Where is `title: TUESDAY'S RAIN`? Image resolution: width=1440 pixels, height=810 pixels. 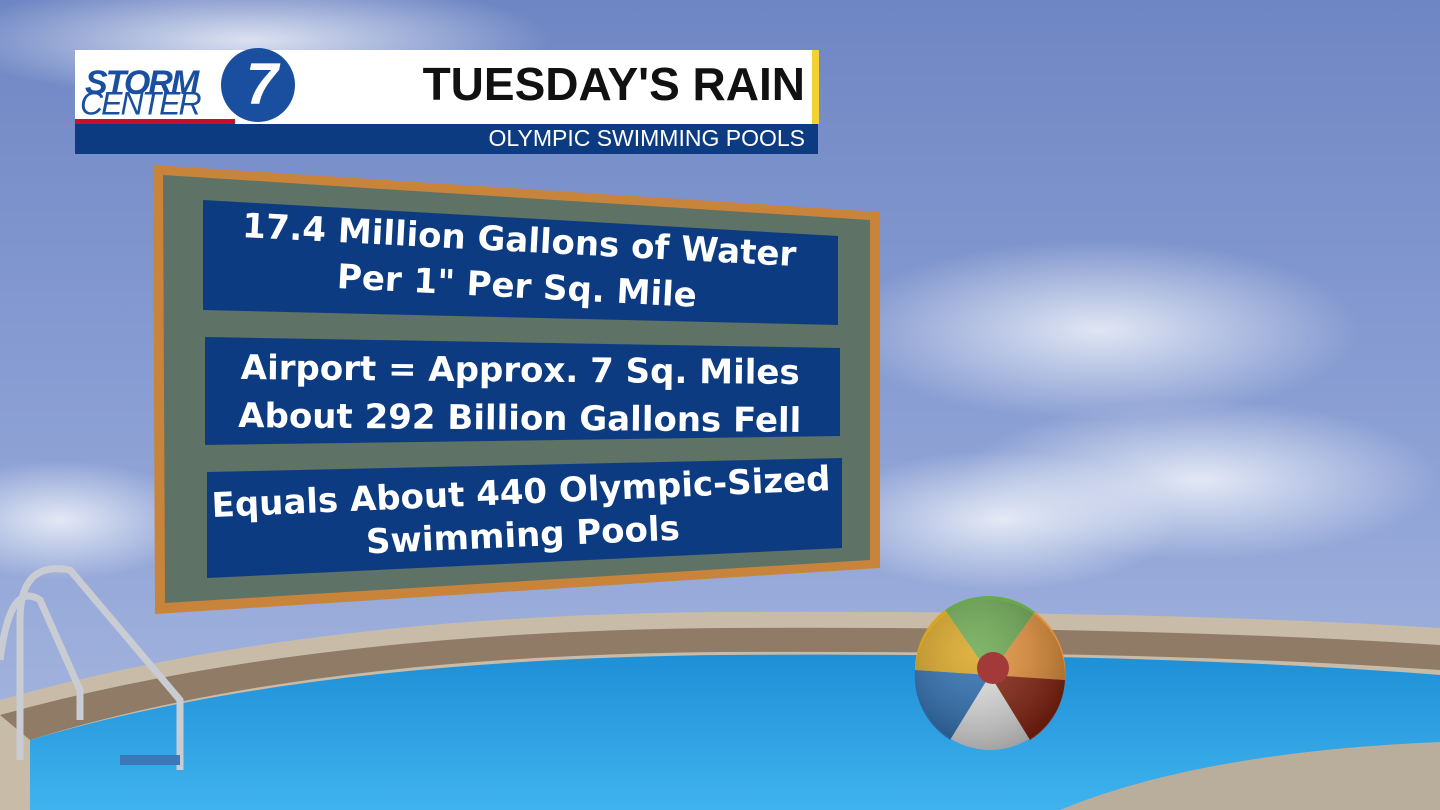 title: TUESDAY'S RAIN is located at coordinates (614, 84).